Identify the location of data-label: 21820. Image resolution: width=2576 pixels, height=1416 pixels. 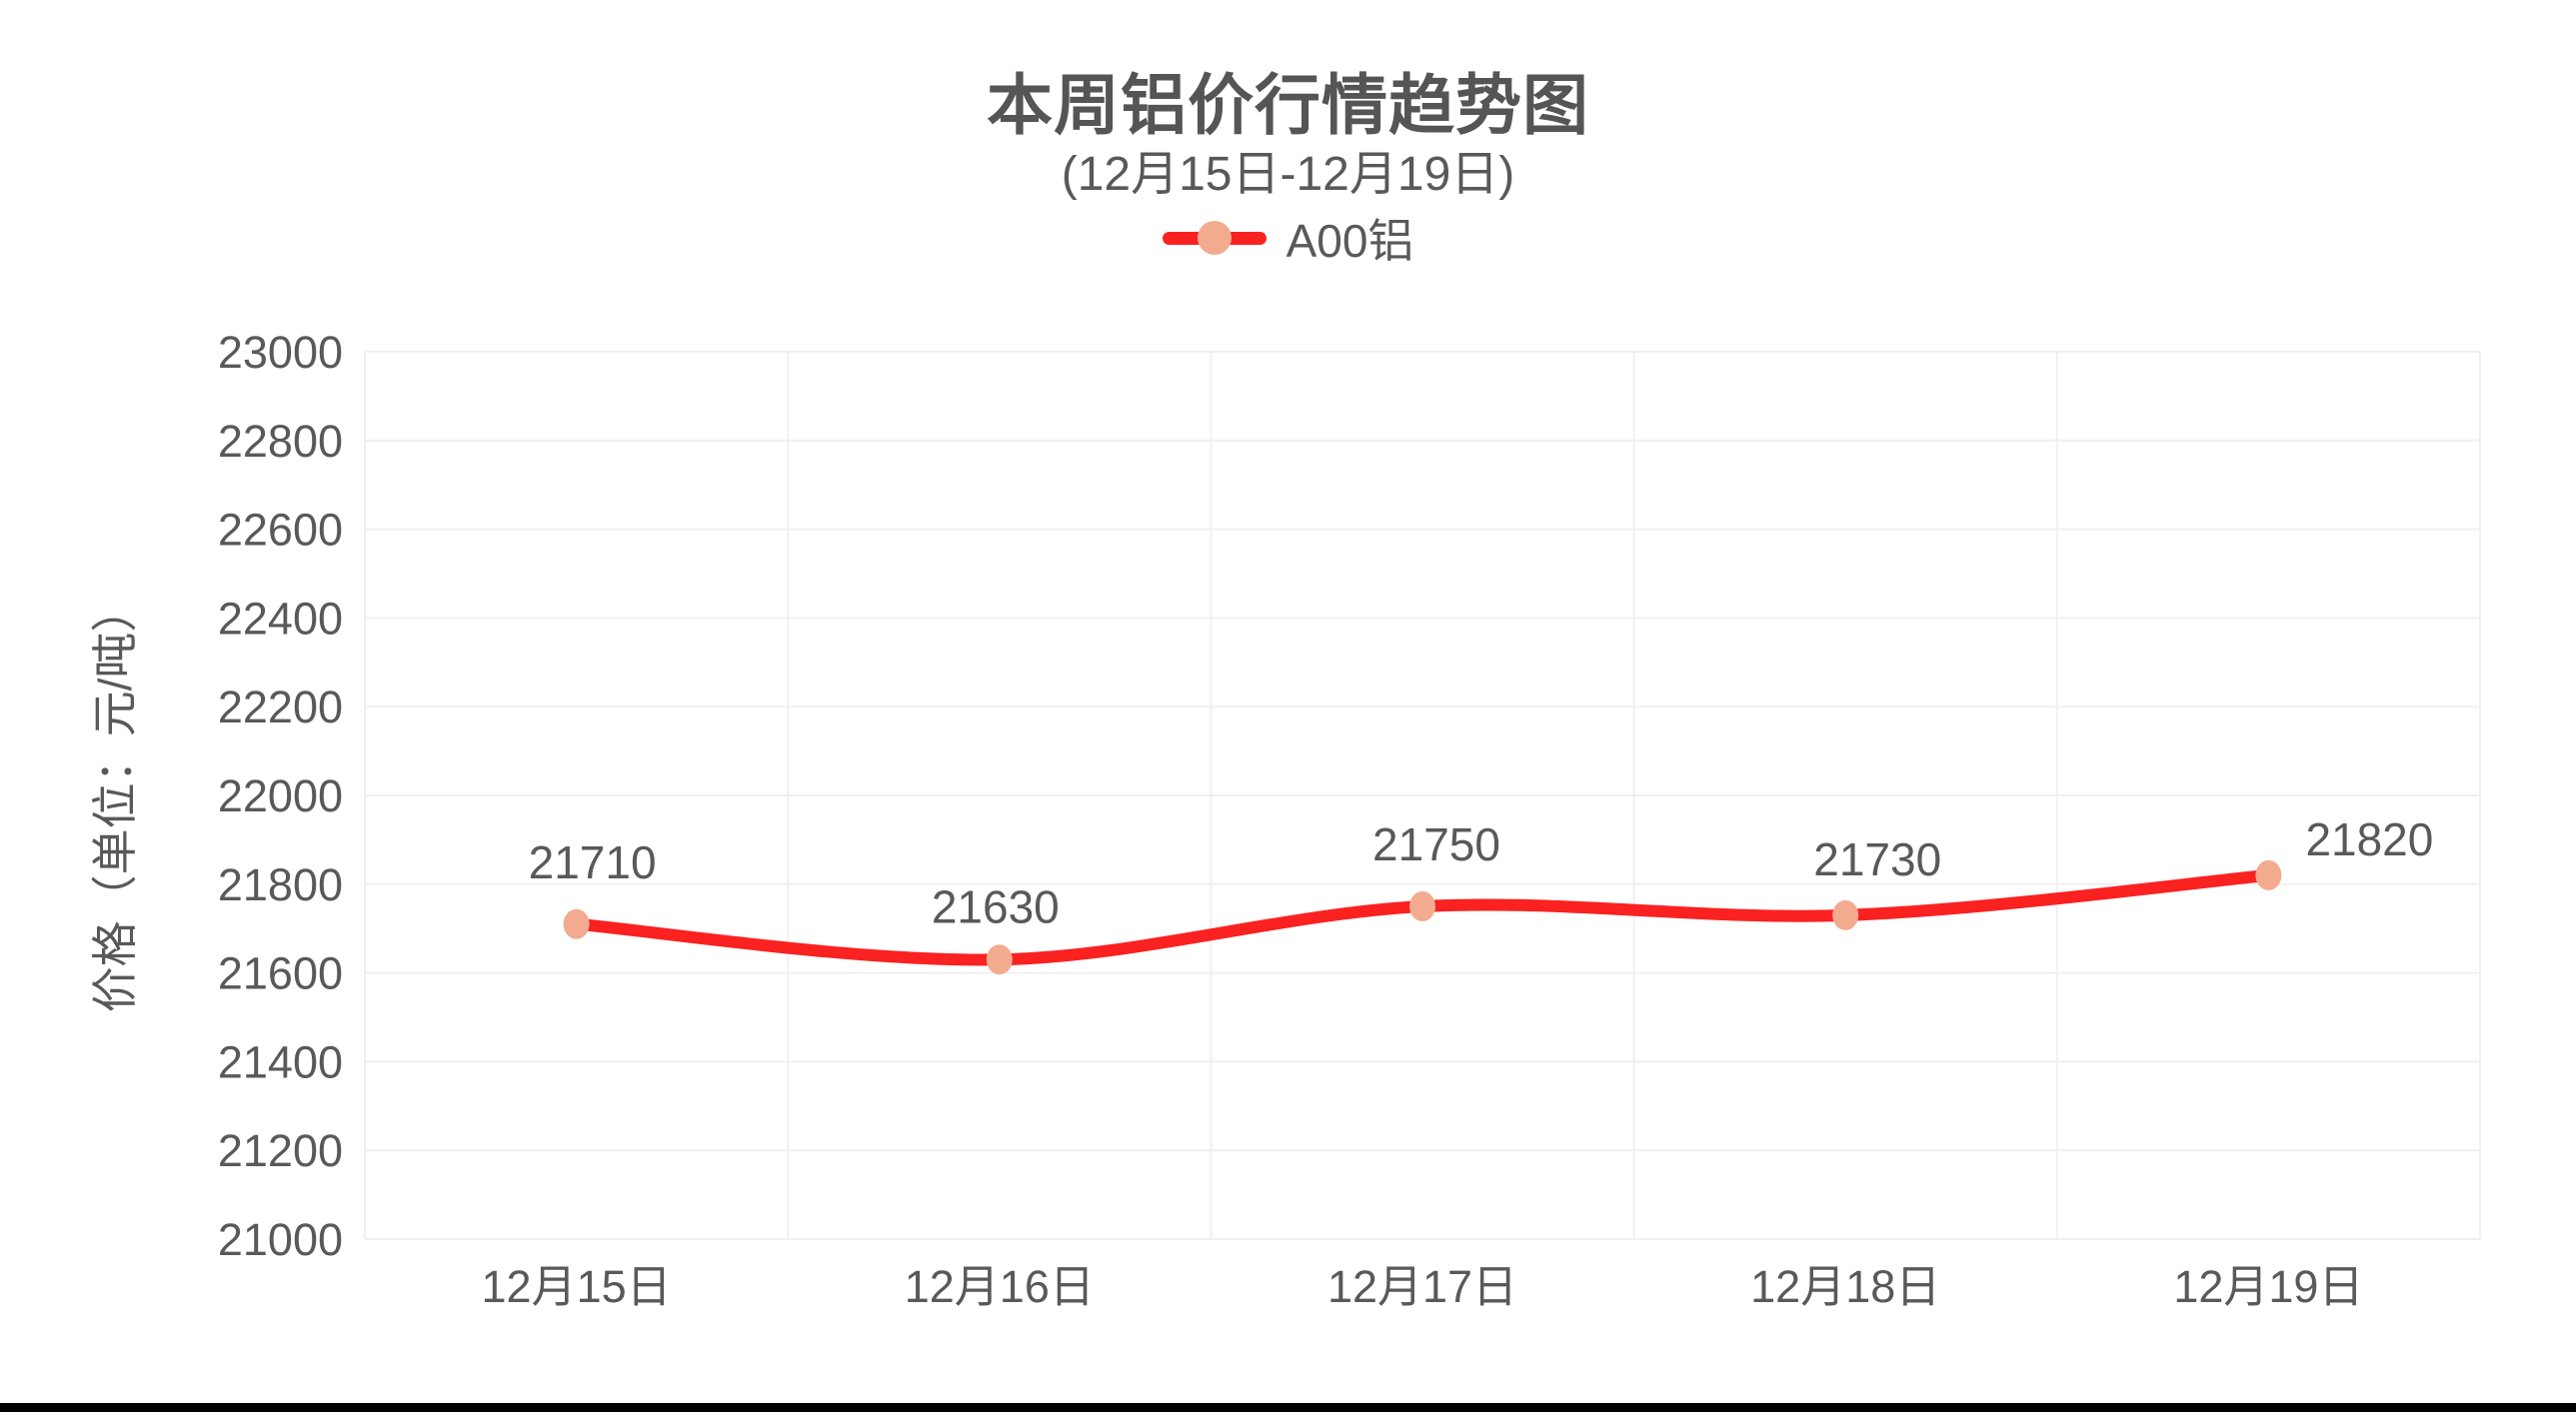
(2369, 839).